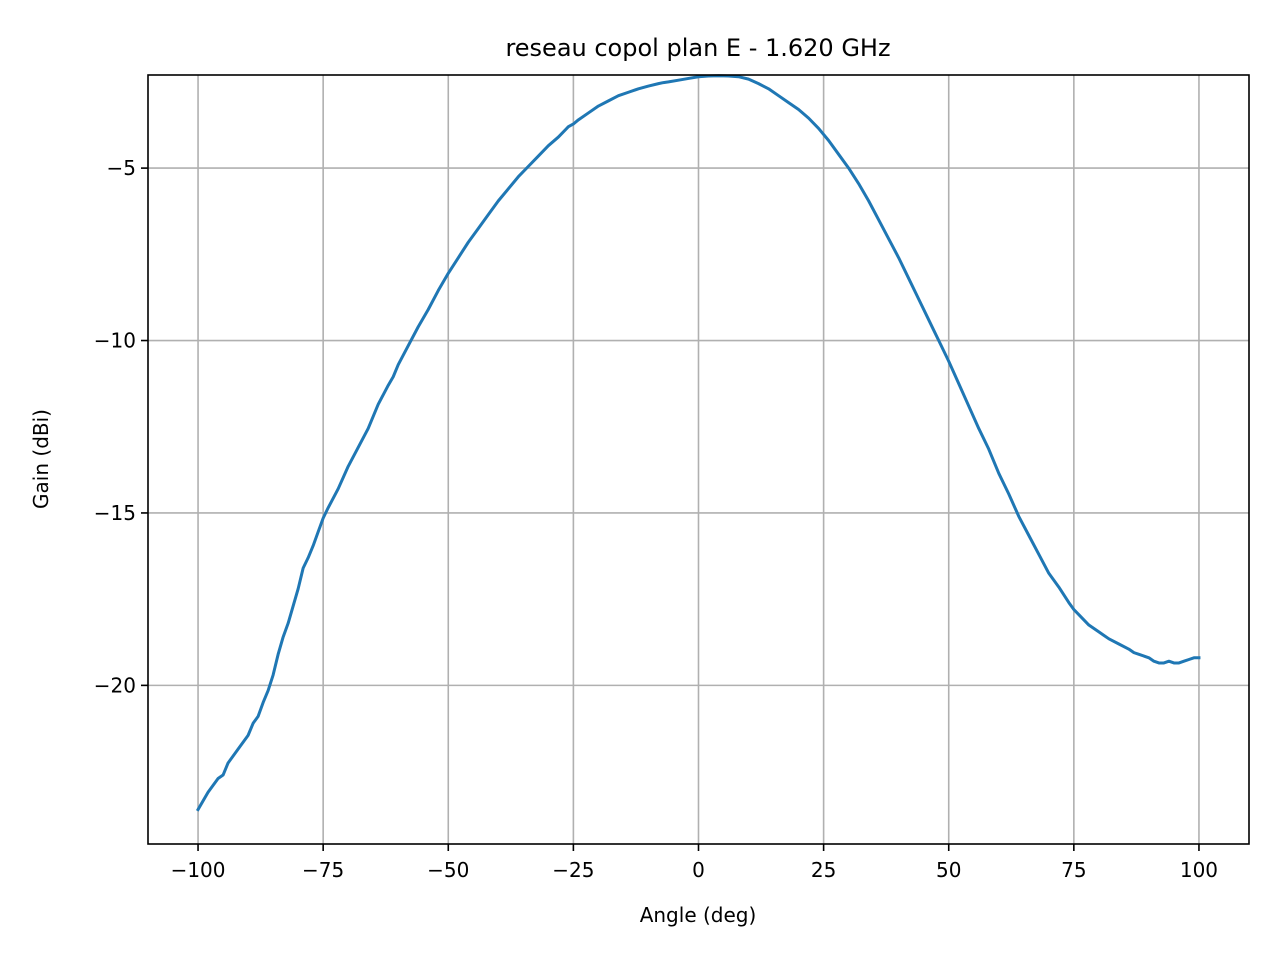  Describe the element at coordinates (323, 870) in the screenshot. I see `x-tick-label: −75` at that location.